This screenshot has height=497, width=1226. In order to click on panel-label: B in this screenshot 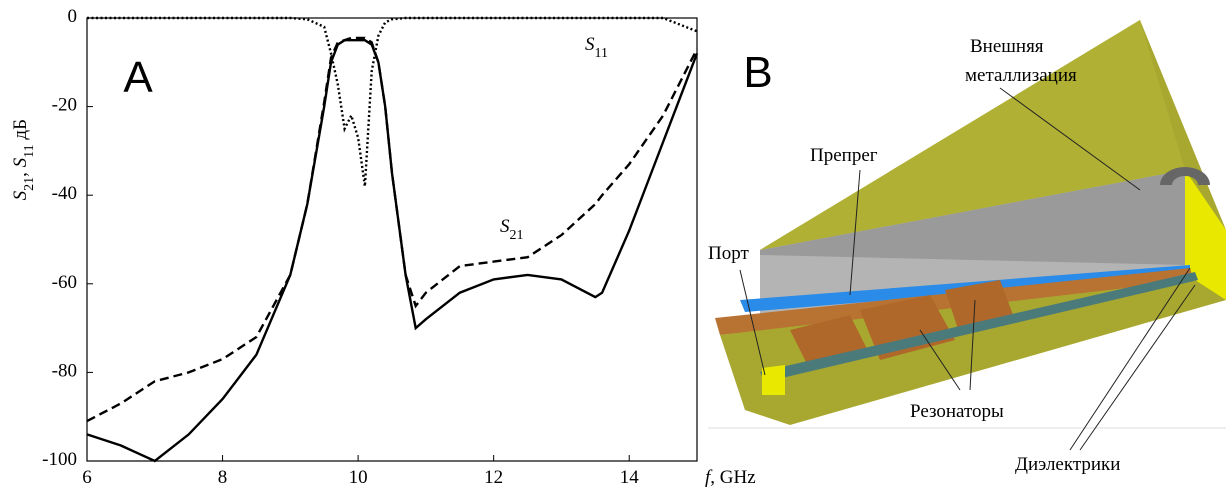, I will do `click(757, 72)`.